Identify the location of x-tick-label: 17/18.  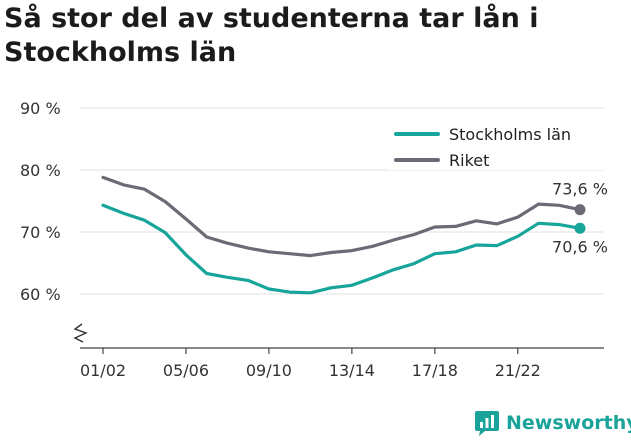
(435, 370).